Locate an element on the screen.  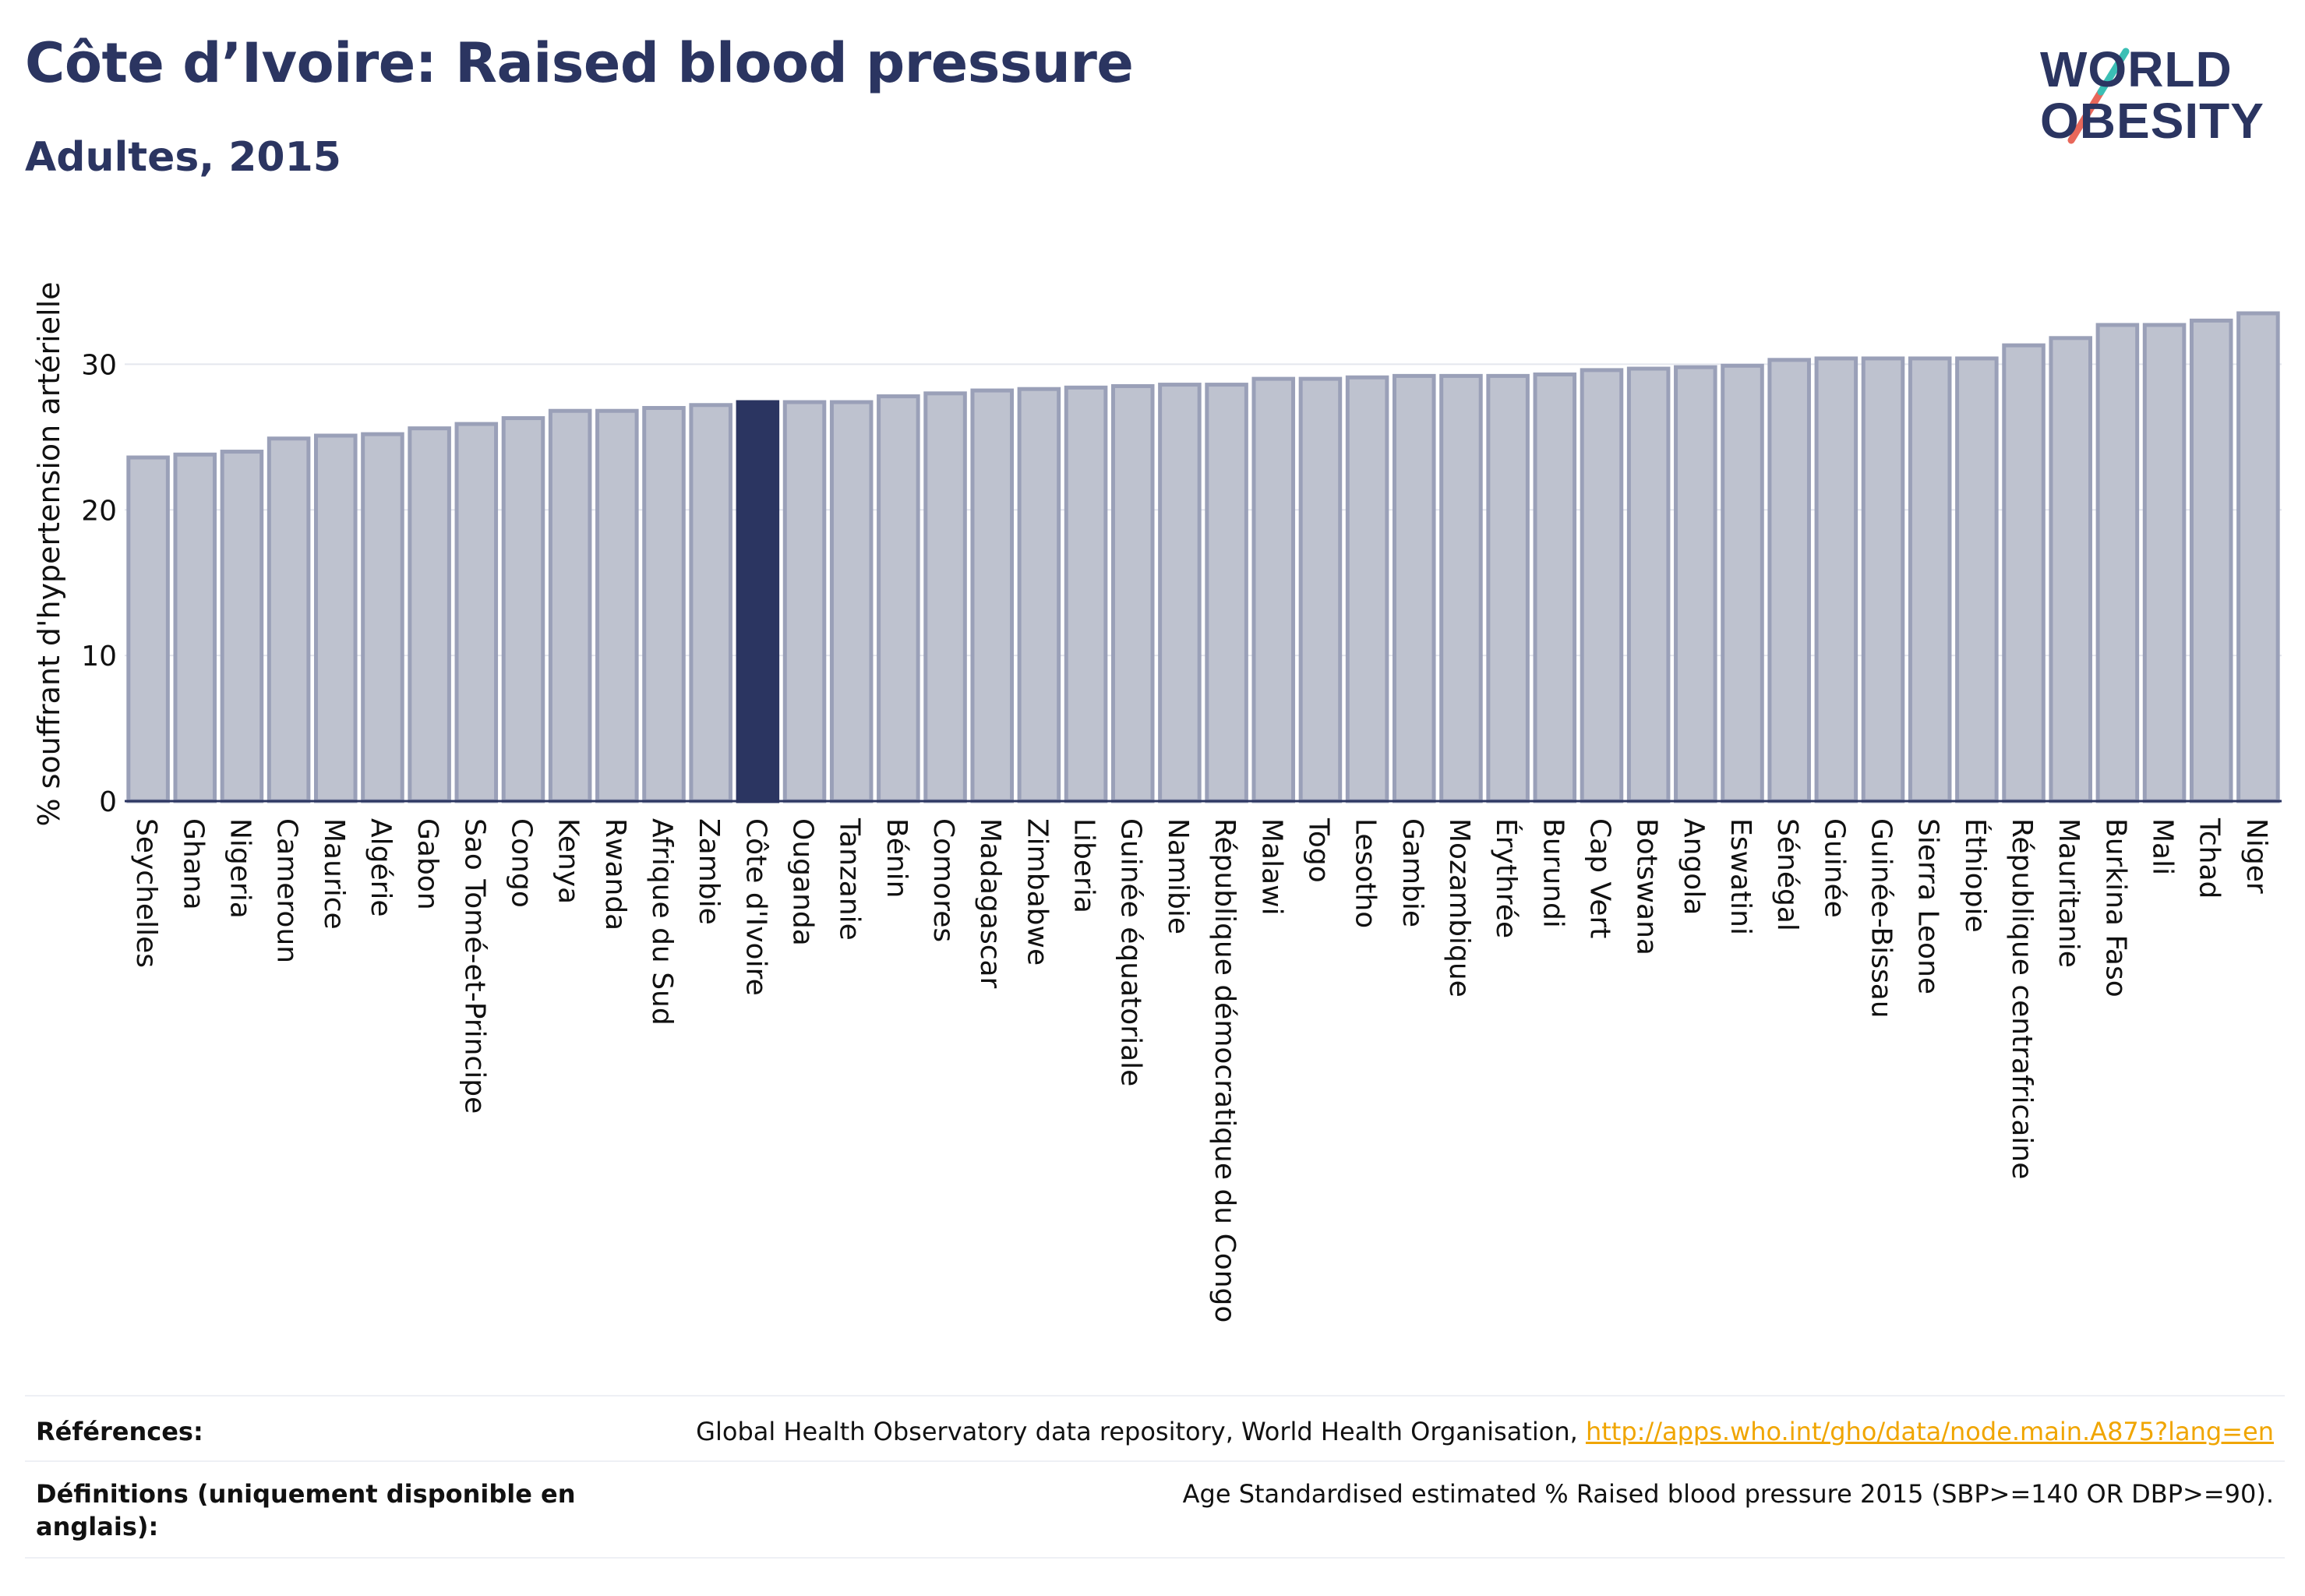
footer-divider-top is located at coordinates (1155, 1395).